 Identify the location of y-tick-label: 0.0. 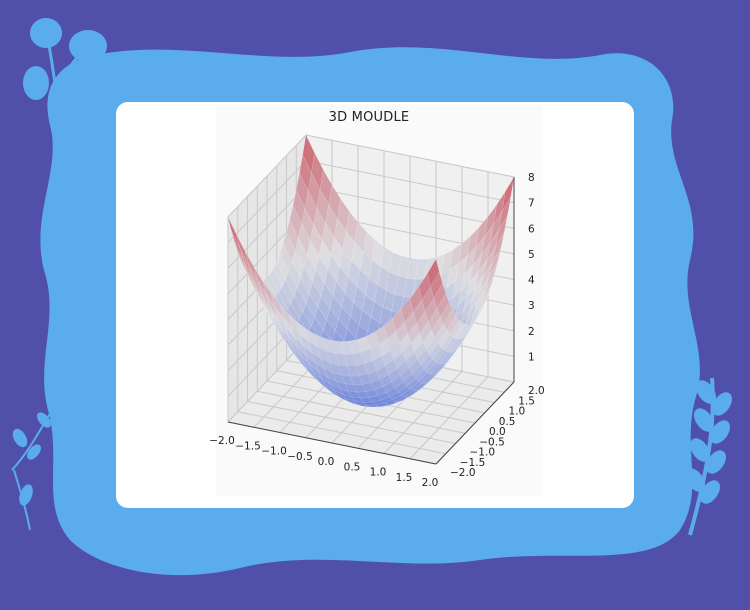
(497, 432).